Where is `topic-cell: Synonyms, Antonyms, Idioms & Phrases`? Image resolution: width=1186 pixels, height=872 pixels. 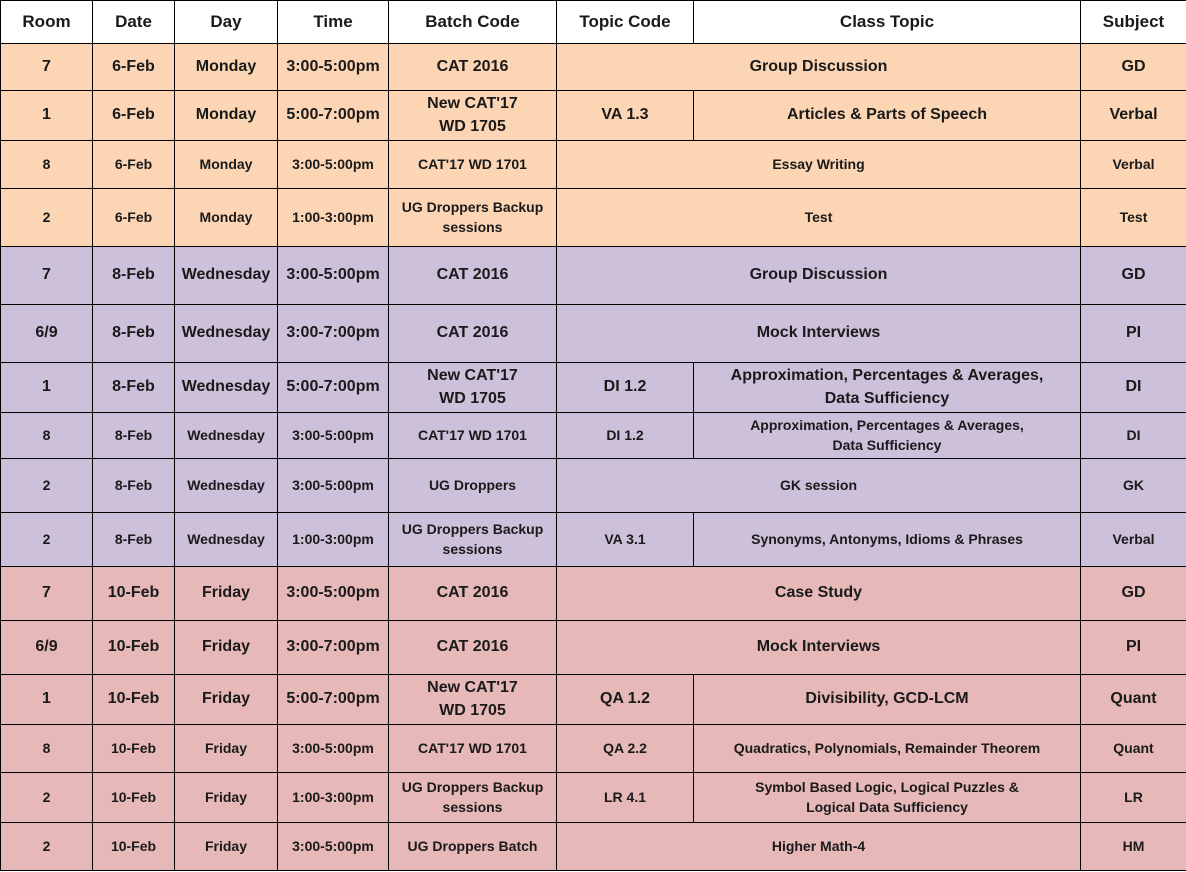 topic-cell: Synonyms, Antonyms, Idioms & Phrases is located at coordinates (887, 539).